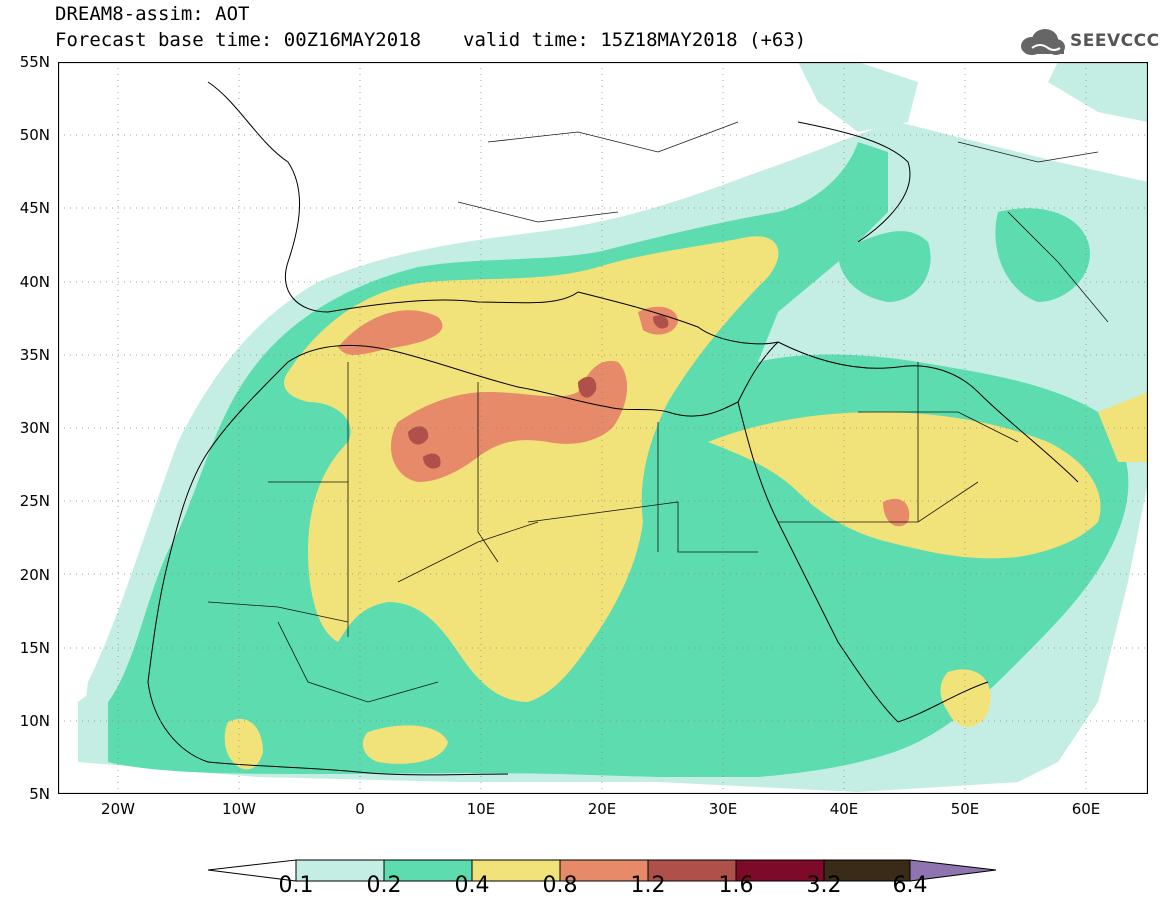 The height and width of the screenshot is (905, 1165). What do you see at coordinates (481, 809) in the screenshot?
I see `lon-label-10e: 10E` at bounding box center [481, 809].